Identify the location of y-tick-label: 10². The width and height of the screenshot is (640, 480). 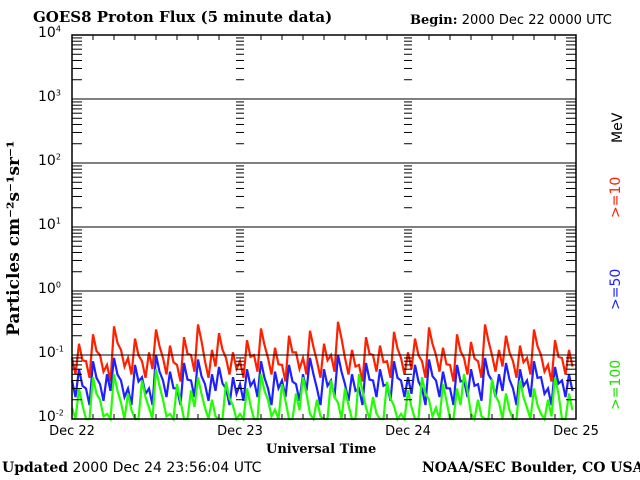
(49, 161).